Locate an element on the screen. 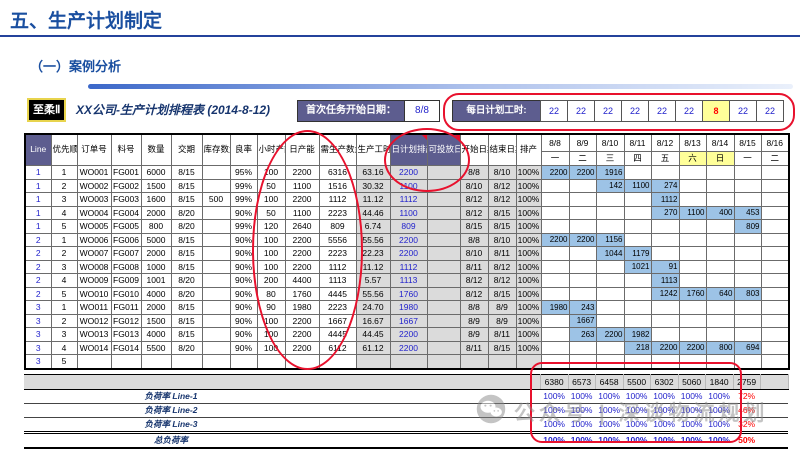  col-header-8: 小时产能 is located at coordinates (271, 149).